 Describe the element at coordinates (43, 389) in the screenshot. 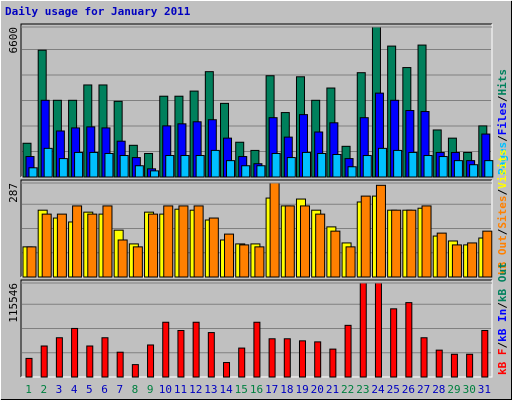

I see `x-tick-label: 2` at that location.